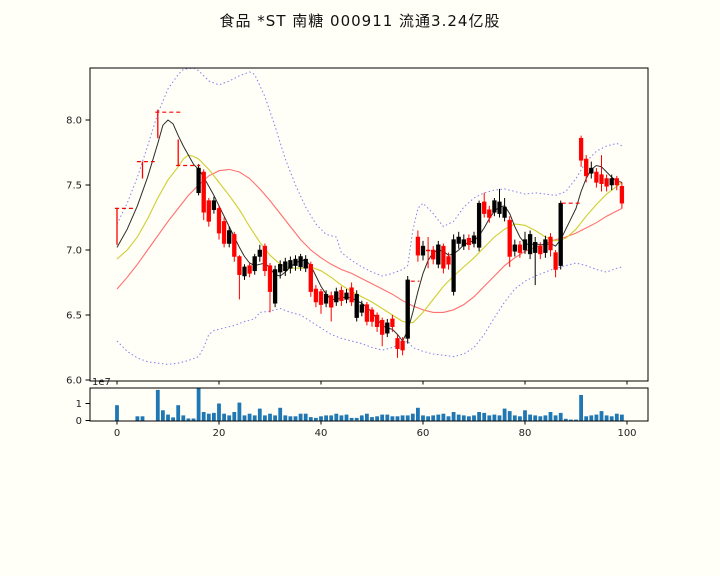  What do you see at coordinates (219, 433) in the screenshot?
I see `svg-text: 20` at bounding box center [219, 433].